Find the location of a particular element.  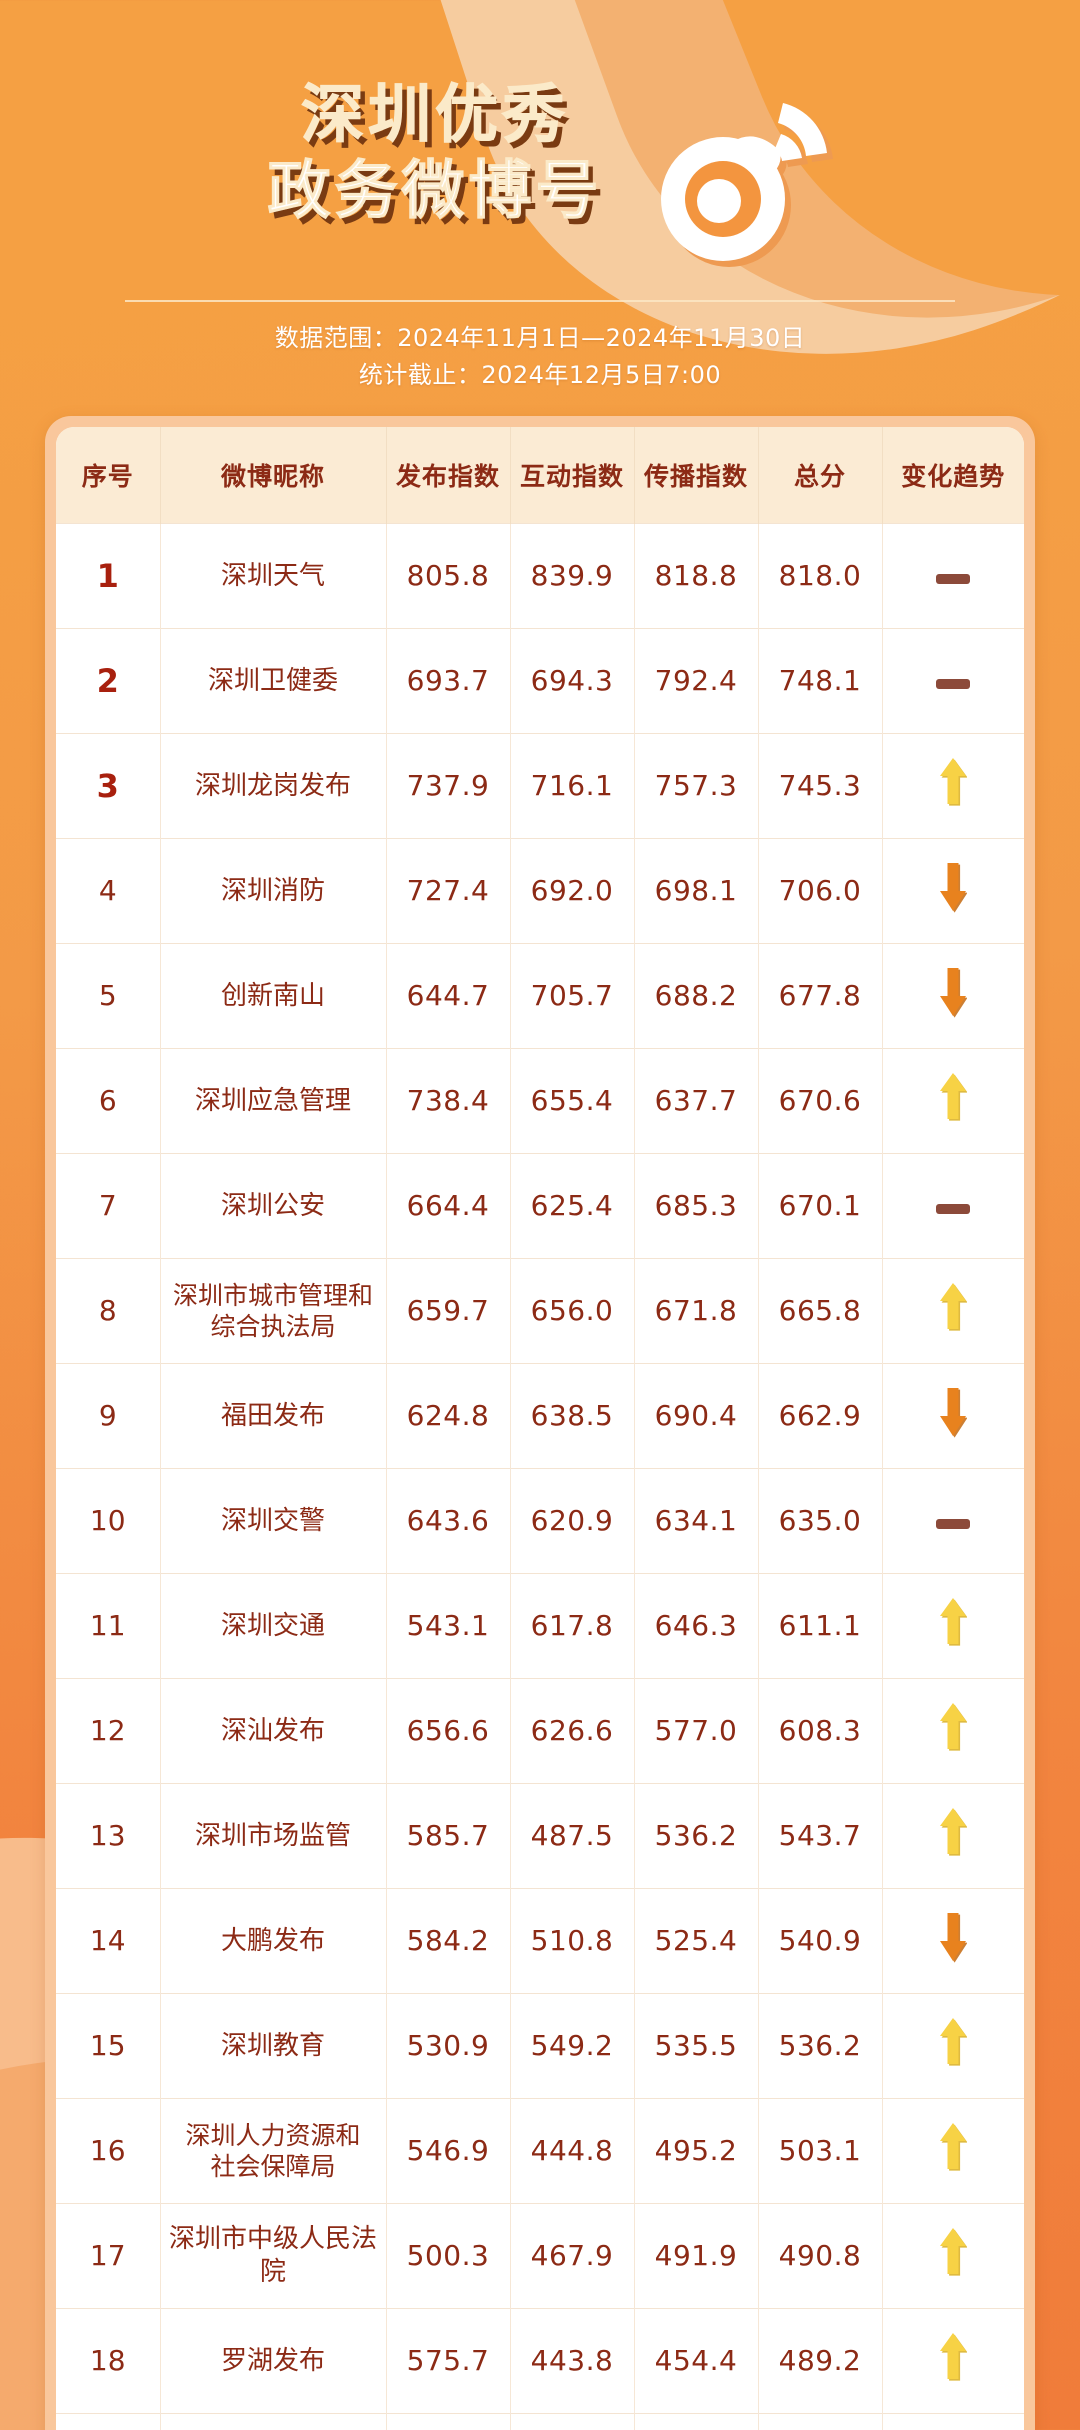

table-row: 2 深圳卫健委 693.7 694.3 792.4 748.1 is located at coordinates (540, 680).